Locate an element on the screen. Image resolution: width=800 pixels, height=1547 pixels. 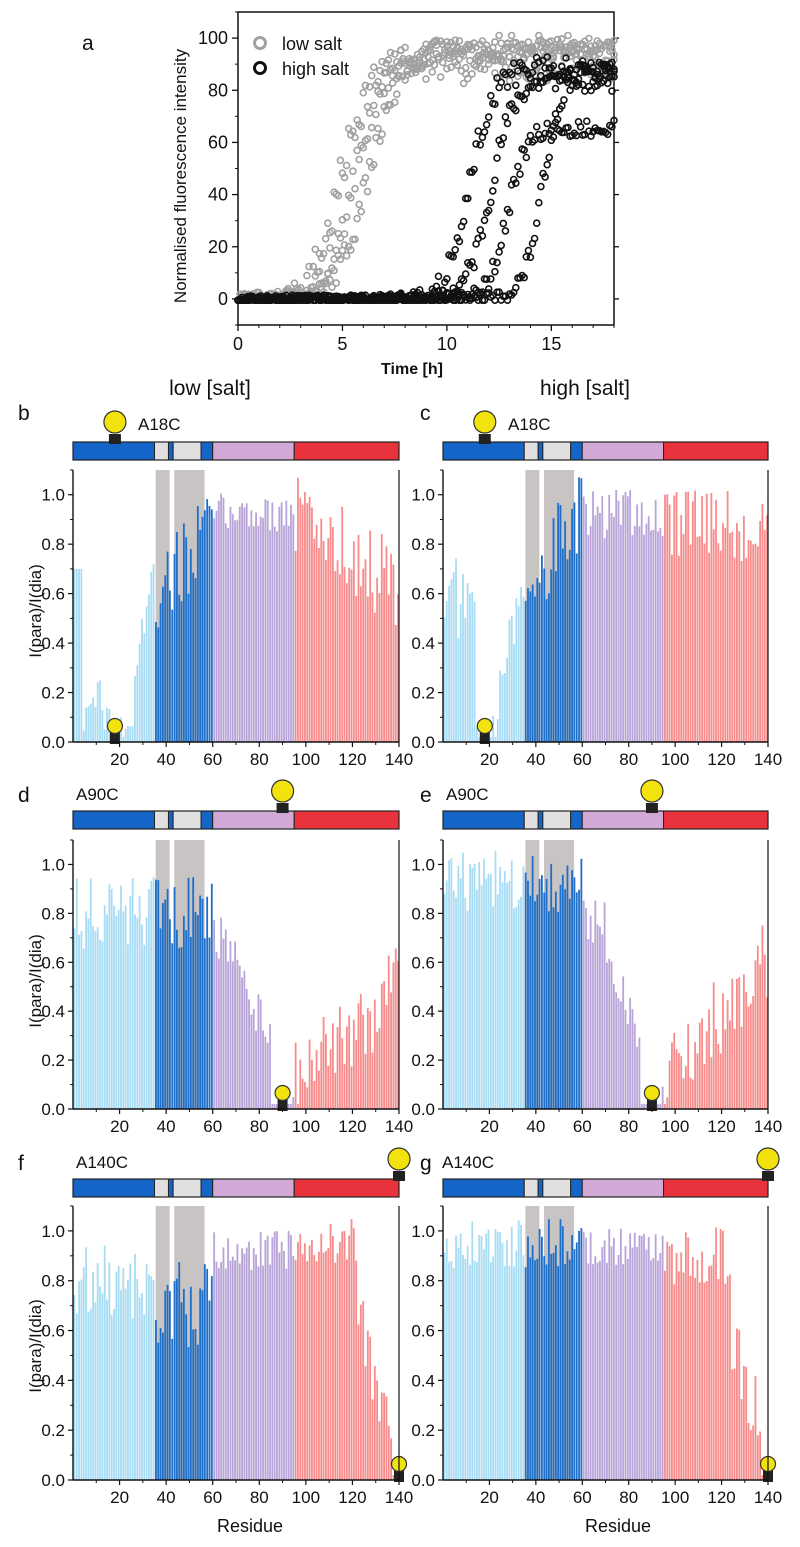
y-tick-label: 0.0 is located at coordinates (423, 1109).